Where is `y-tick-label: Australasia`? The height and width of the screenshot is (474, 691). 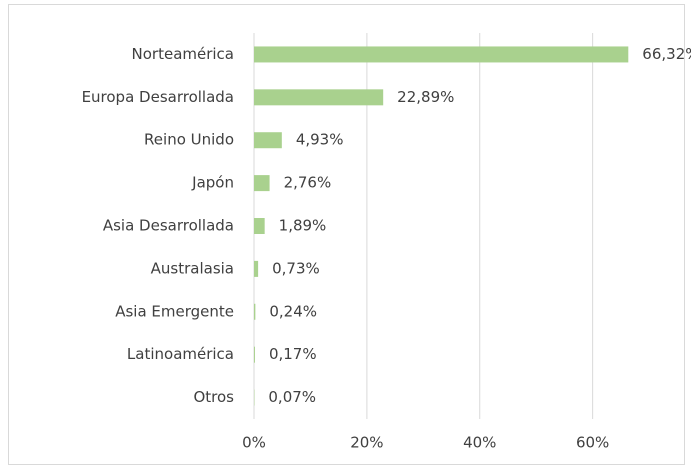 y-tick-label: Australasia is located at coordinates (192, 268).